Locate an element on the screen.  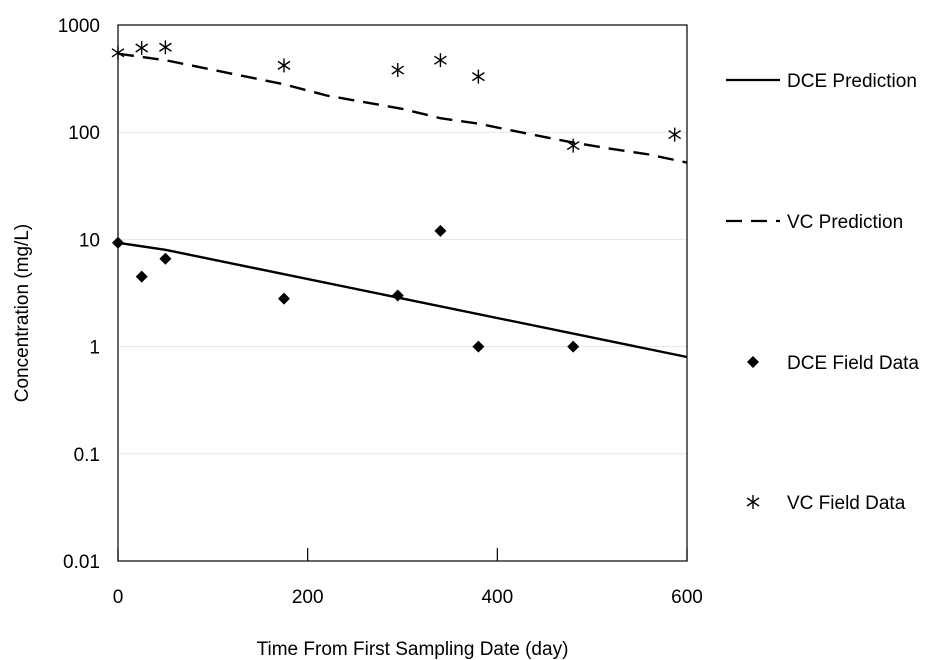
line-dce-prediction is located at coordinates (402, 300).